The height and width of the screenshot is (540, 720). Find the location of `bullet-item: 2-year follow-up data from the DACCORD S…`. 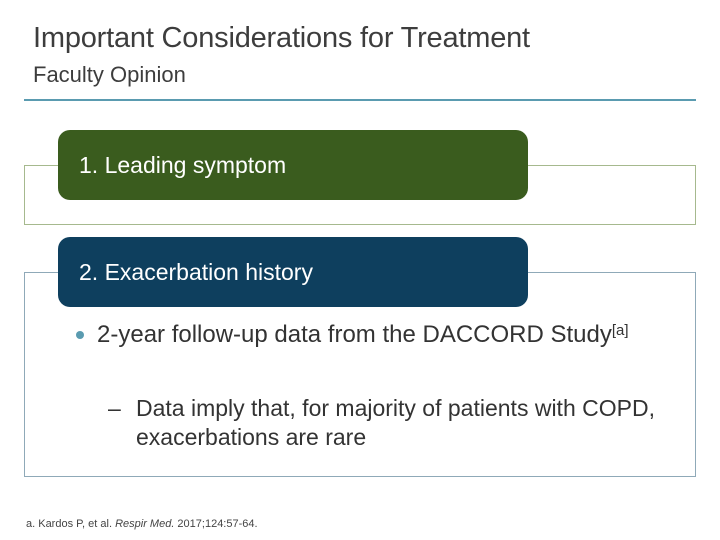

bullet-item: 2-year follow-up data from the DACCORD S… is located at coordinates (376, 335).